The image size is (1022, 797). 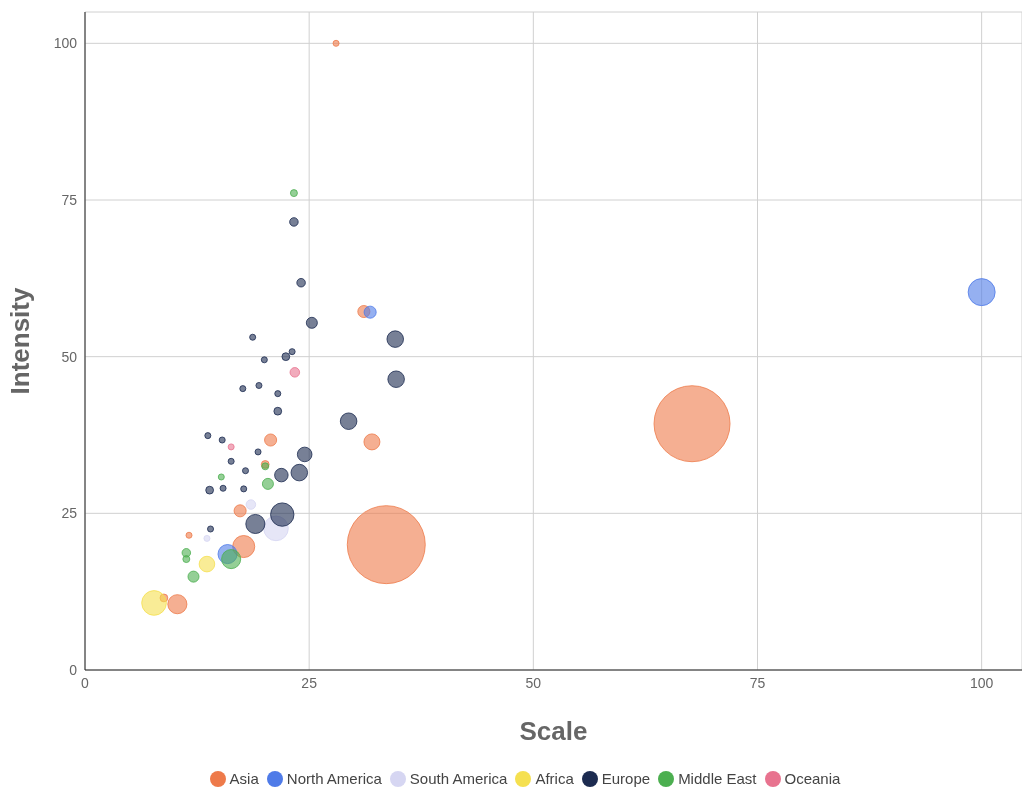 What do you see at coordinates (69, 356) in the screenshot?
I see `y-tick-label: 50` at bounding box center [69, 356].